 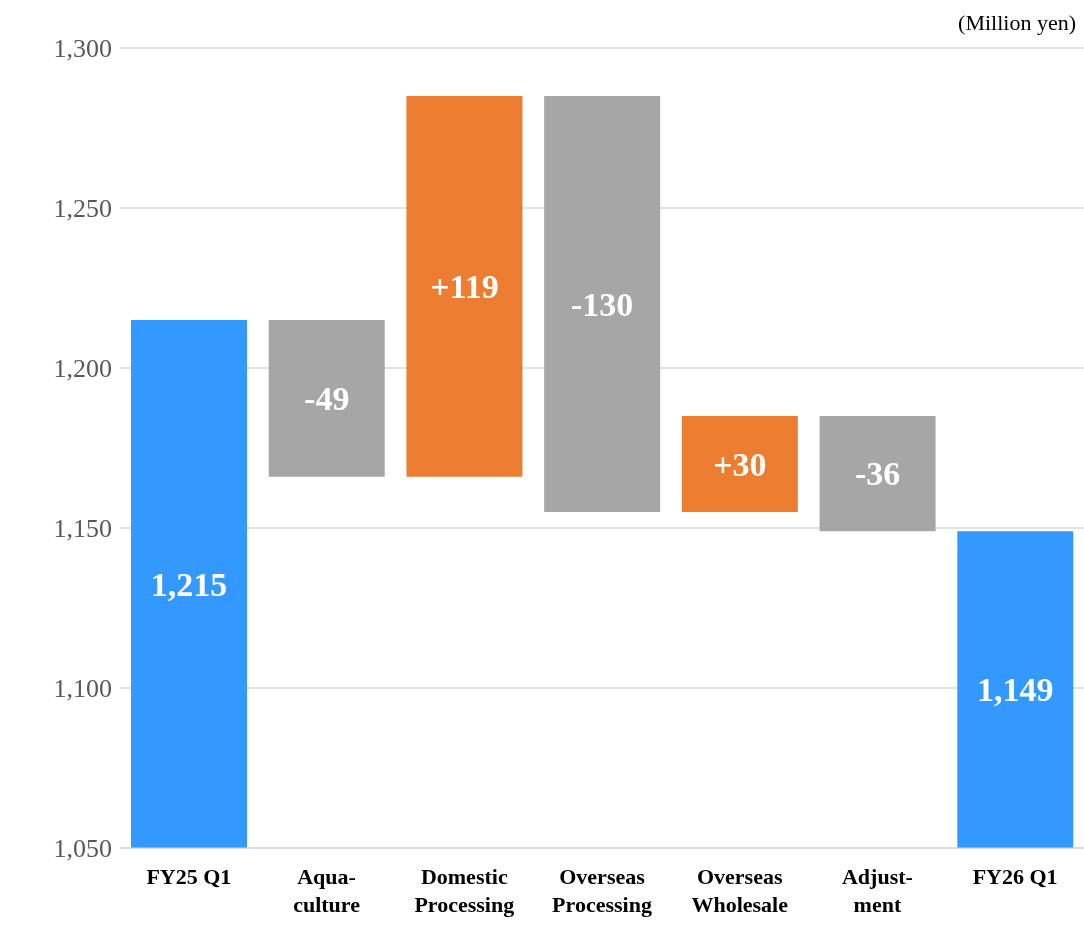 What do you see at coordinates (82, 49) in the screenshot?
I see `y-tick-label: 1,300` at bounding box center [82, 49].